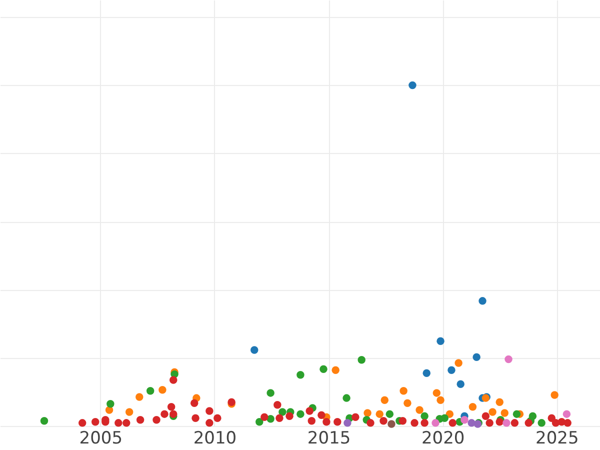 The height and width of the screenshot is (450, 600). I want to click on x-tick-label: 2020, so click(443, 438).